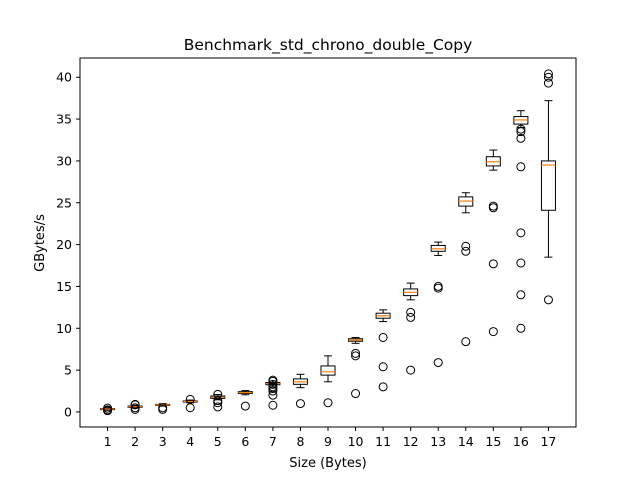 The height and width of the screenshot is (480, 640). What do you see at coordinates (68, 370) in the screenshot?
I see `y-tick-label: 5` at bounding box center [68, 370].